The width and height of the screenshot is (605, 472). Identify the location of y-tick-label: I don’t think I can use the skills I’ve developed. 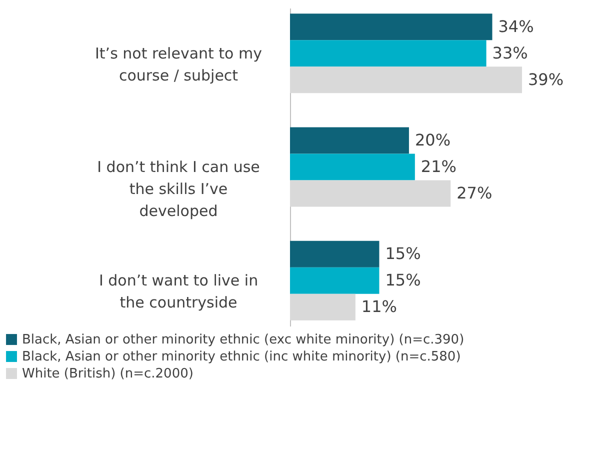
(178, 189).